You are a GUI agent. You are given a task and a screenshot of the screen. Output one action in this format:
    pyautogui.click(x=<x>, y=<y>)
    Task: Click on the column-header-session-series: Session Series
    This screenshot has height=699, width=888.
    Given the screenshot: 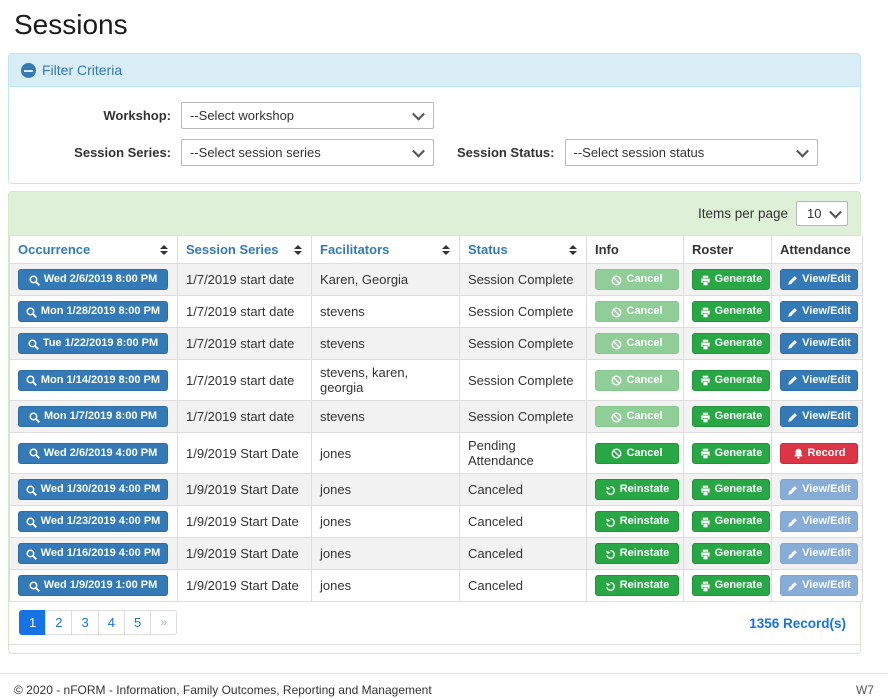 What is the action you would take?
    pyautogui.click(x=244, y=250)
    